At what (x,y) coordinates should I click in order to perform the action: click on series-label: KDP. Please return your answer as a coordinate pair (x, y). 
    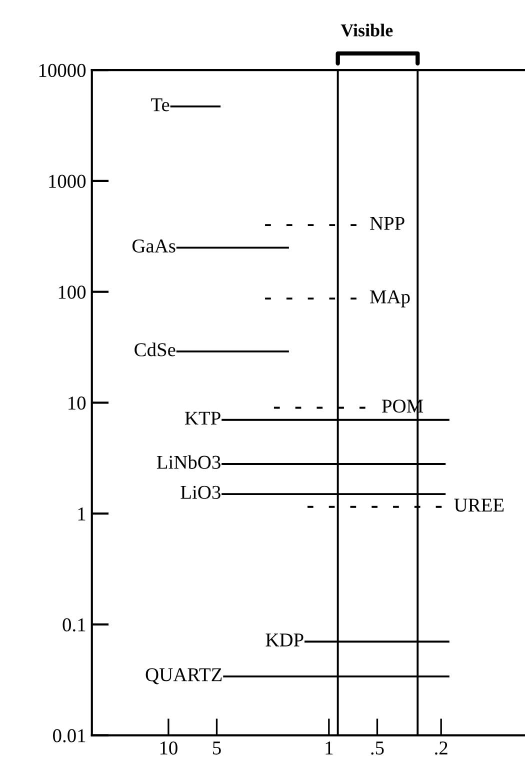
    Looking at the image, I should click on (285, 640).